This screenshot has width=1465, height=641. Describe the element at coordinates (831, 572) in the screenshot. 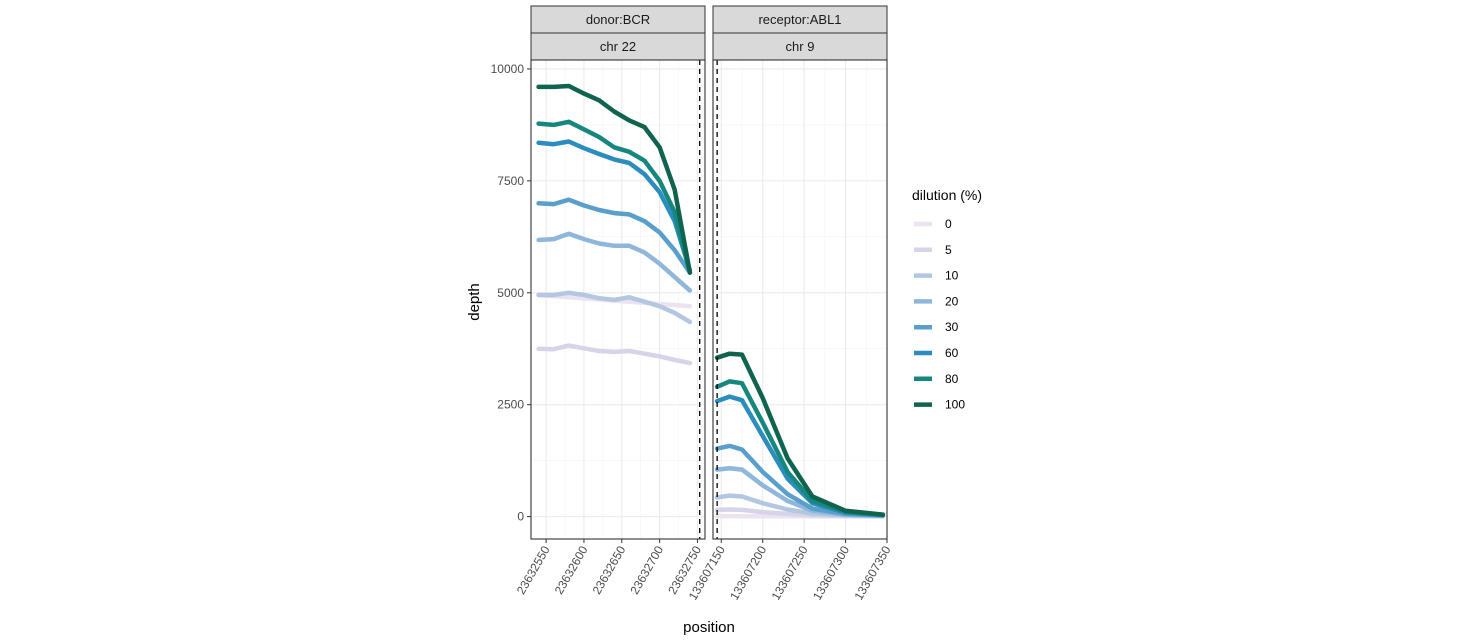

I see `x-tick-label: 133607300` at that location.